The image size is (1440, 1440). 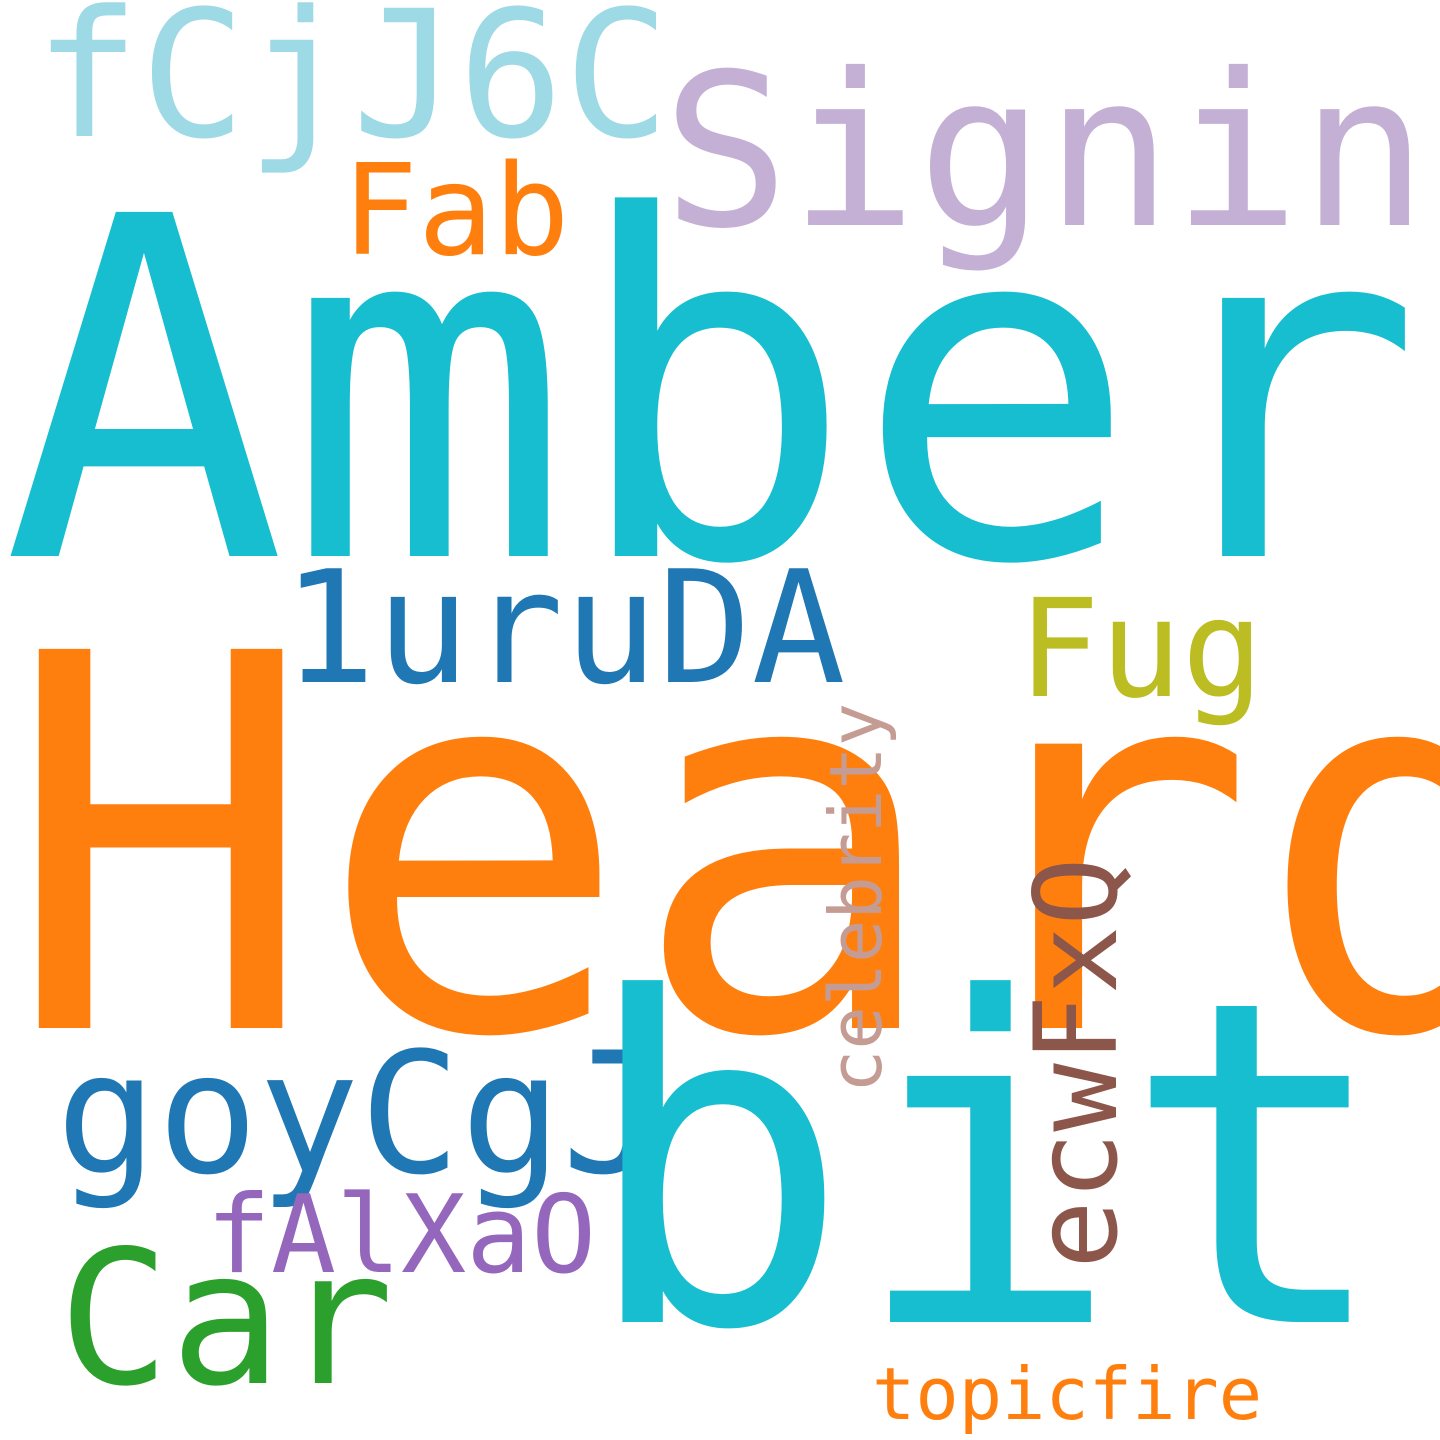 I want to click on word-fug: Fug, so click(x=1141, y=650).